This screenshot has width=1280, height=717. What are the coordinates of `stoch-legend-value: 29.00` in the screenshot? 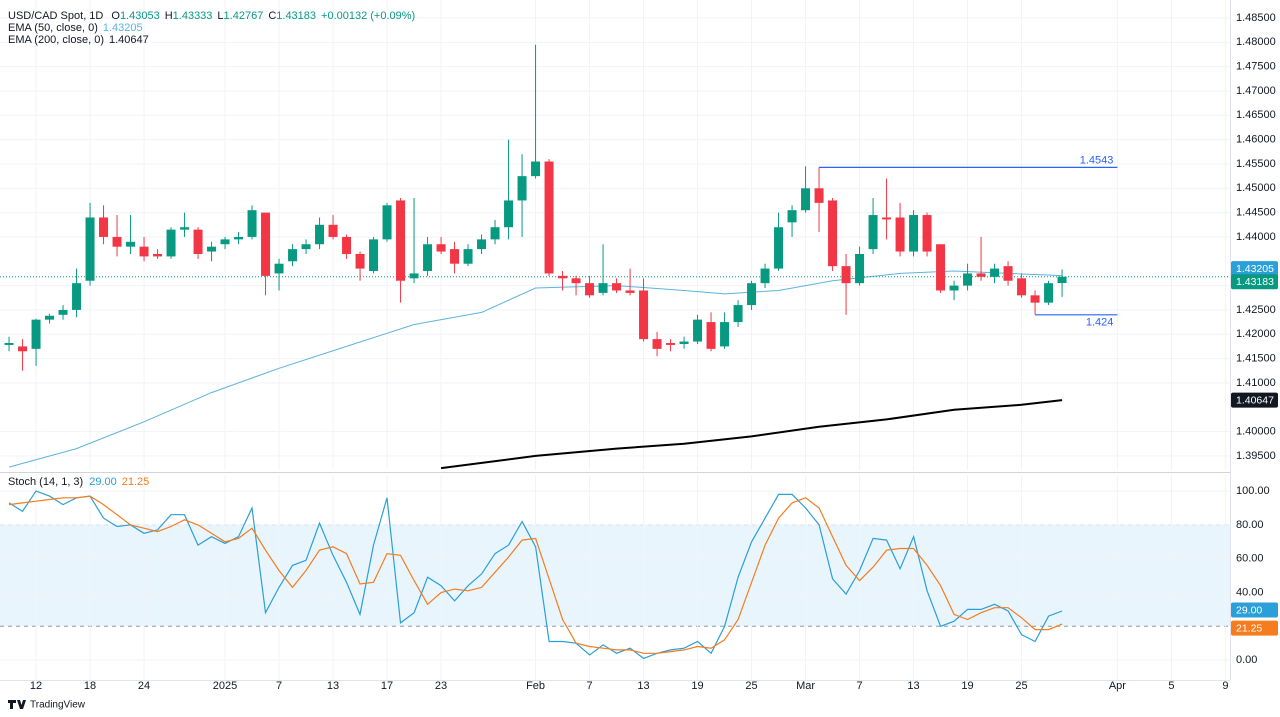 It's located at (103, 482).